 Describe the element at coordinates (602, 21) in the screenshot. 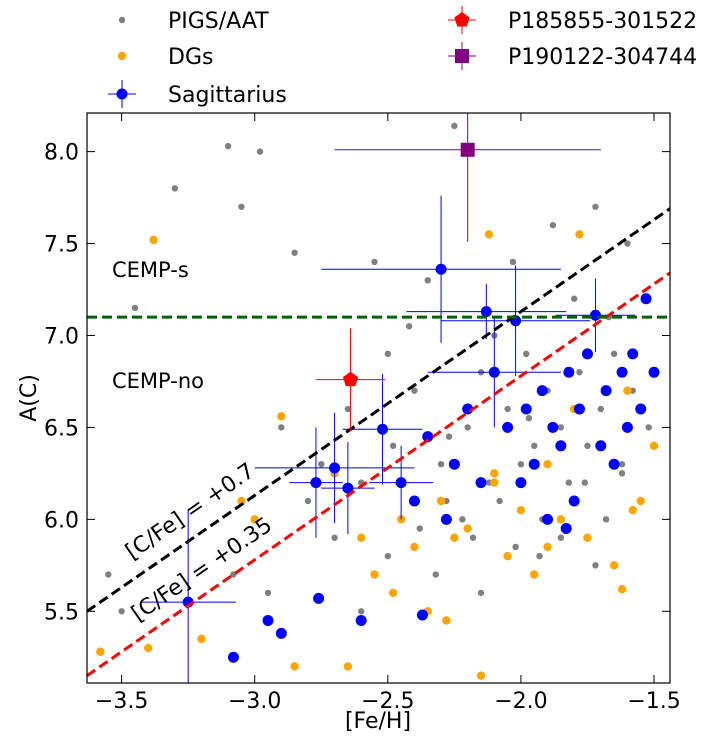

I see `legend-label: P185855-301522` at that location.